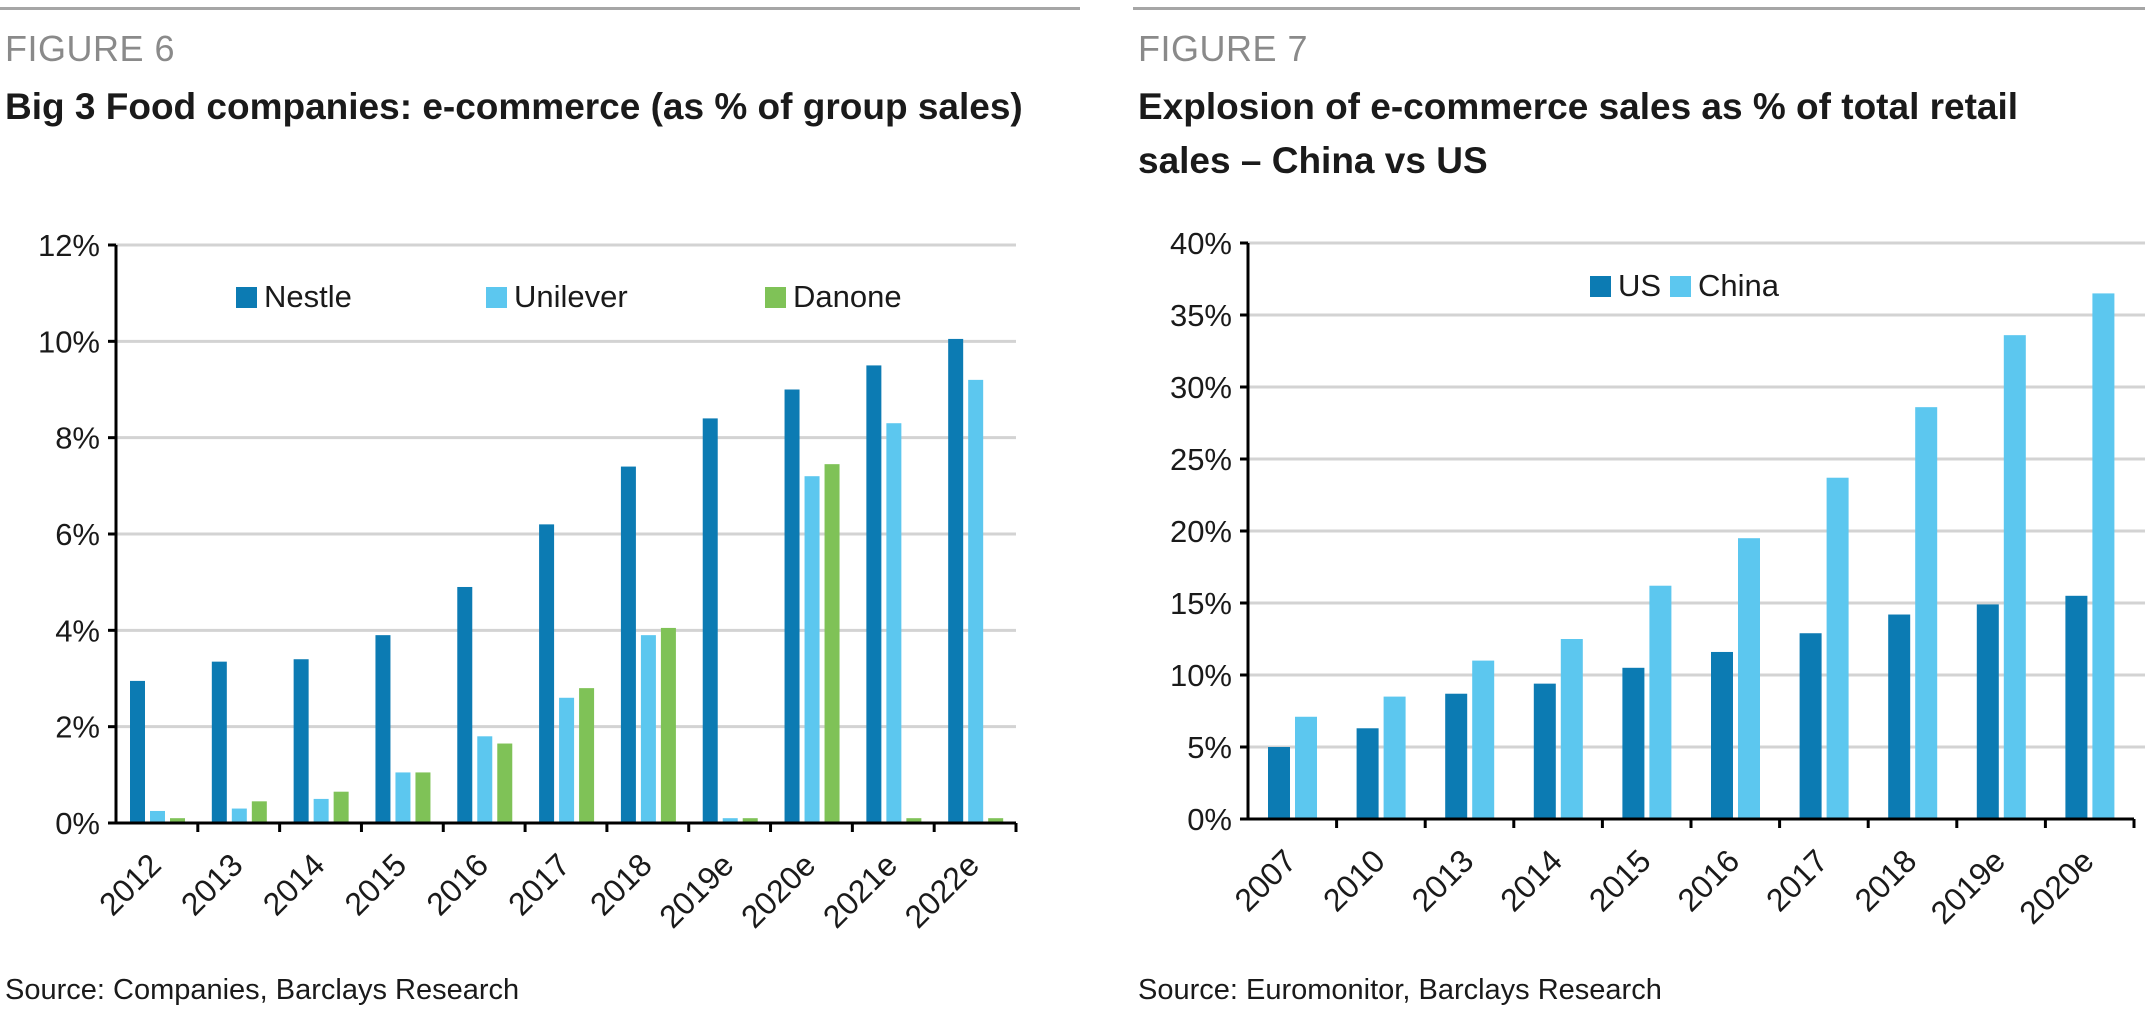  I want to click on bar-us-2013, so click(1456, 756).